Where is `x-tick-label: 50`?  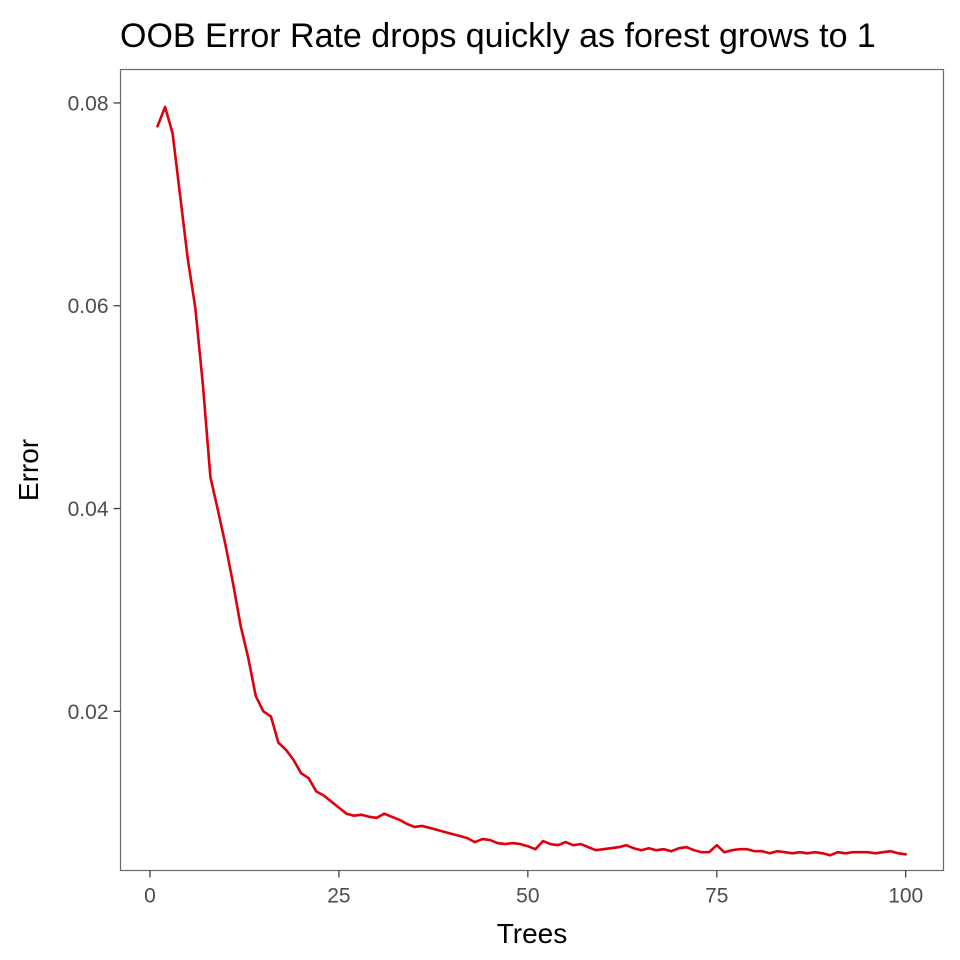
x-tick-label: 50 is located at coordinates (527, 896).